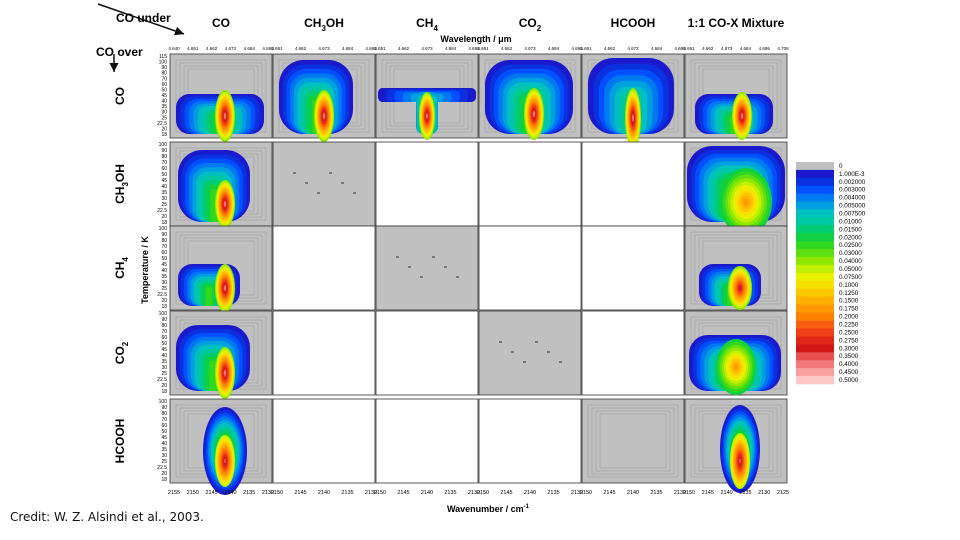 The height and width of the screenshot is (540, 960). Describe the element at coordinates (164, 205) in the screenshot. I see `temperature-tick: 25` at that location.